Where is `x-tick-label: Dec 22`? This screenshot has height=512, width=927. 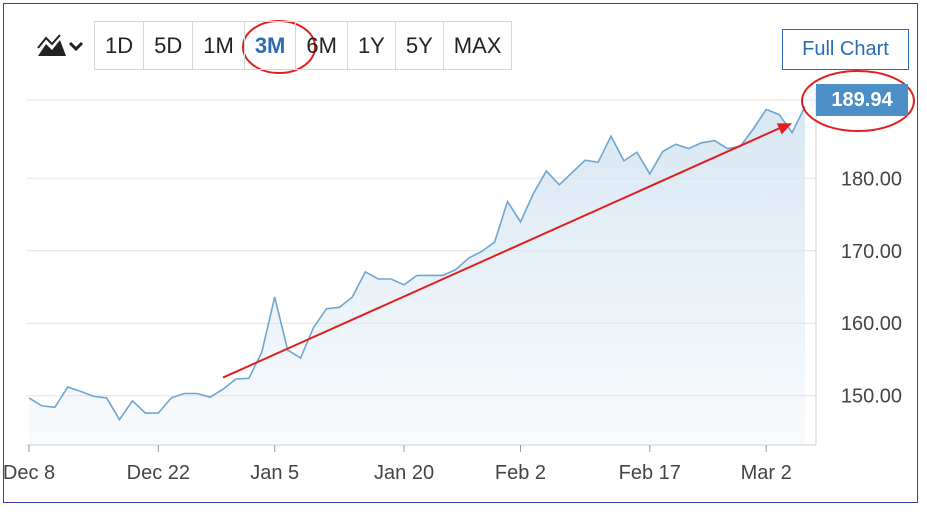
x-tick-label: Dec 22 is located at coordinates (158, 473).